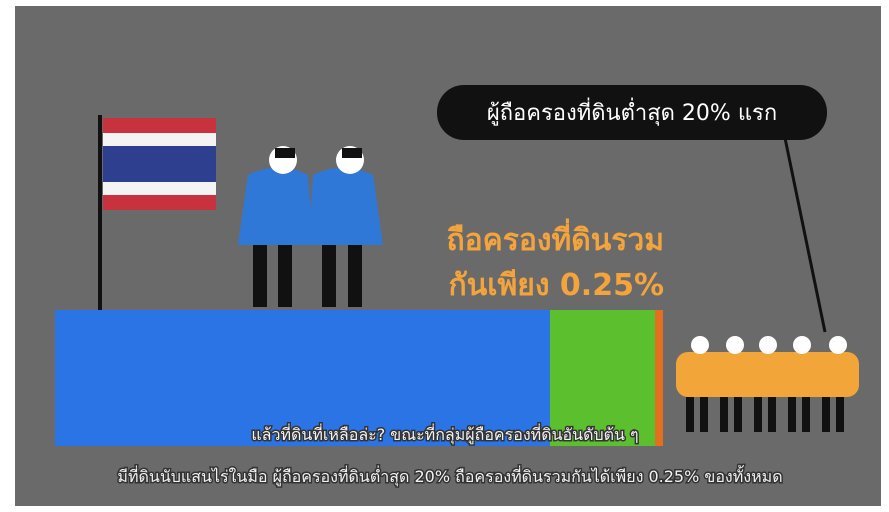 Image resolution: width=889 pixels, height=512 pixels. What do you see at coordinates (659, 378) in the screenshot?
I see `bar-orange` at bounding box center [659, 378].